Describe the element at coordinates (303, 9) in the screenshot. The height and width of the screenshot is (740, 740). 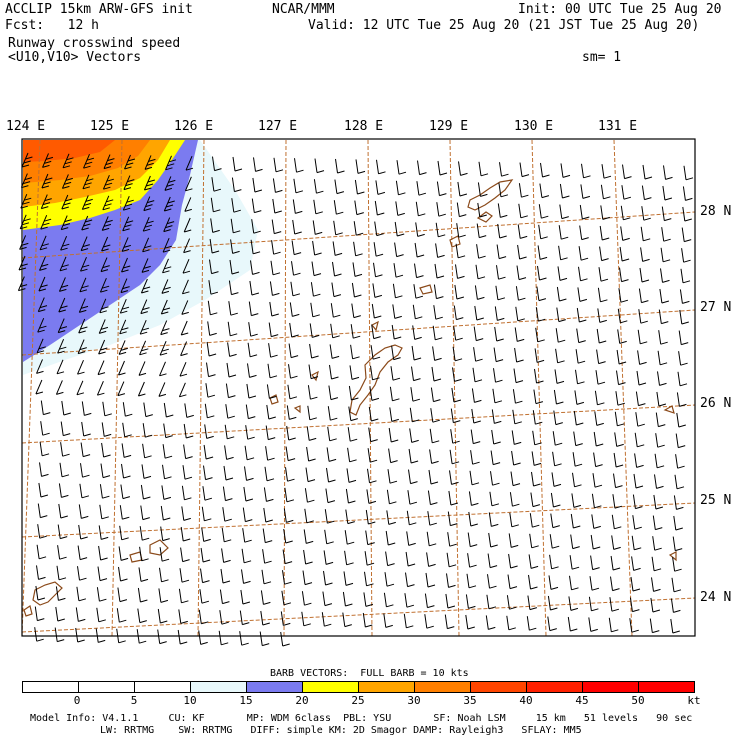
I see `institution: NCAR/MMM` at that location.